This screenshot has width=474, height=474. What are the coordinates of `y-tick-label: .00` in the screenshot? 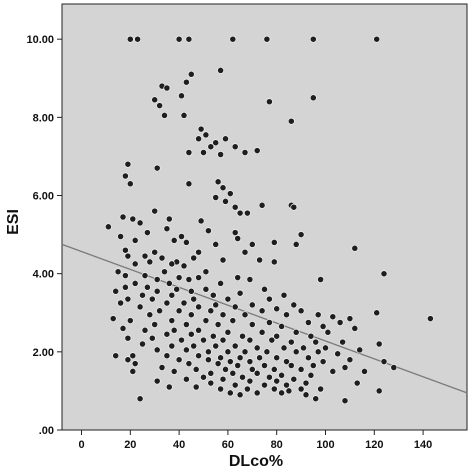 It's located at (46, 431).